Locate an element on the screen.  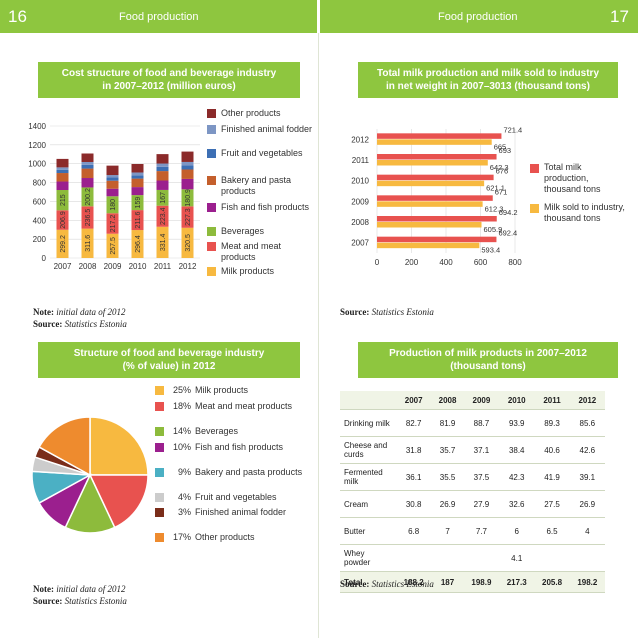
table-cell: 6.8 is located at coordinates (414, 531).